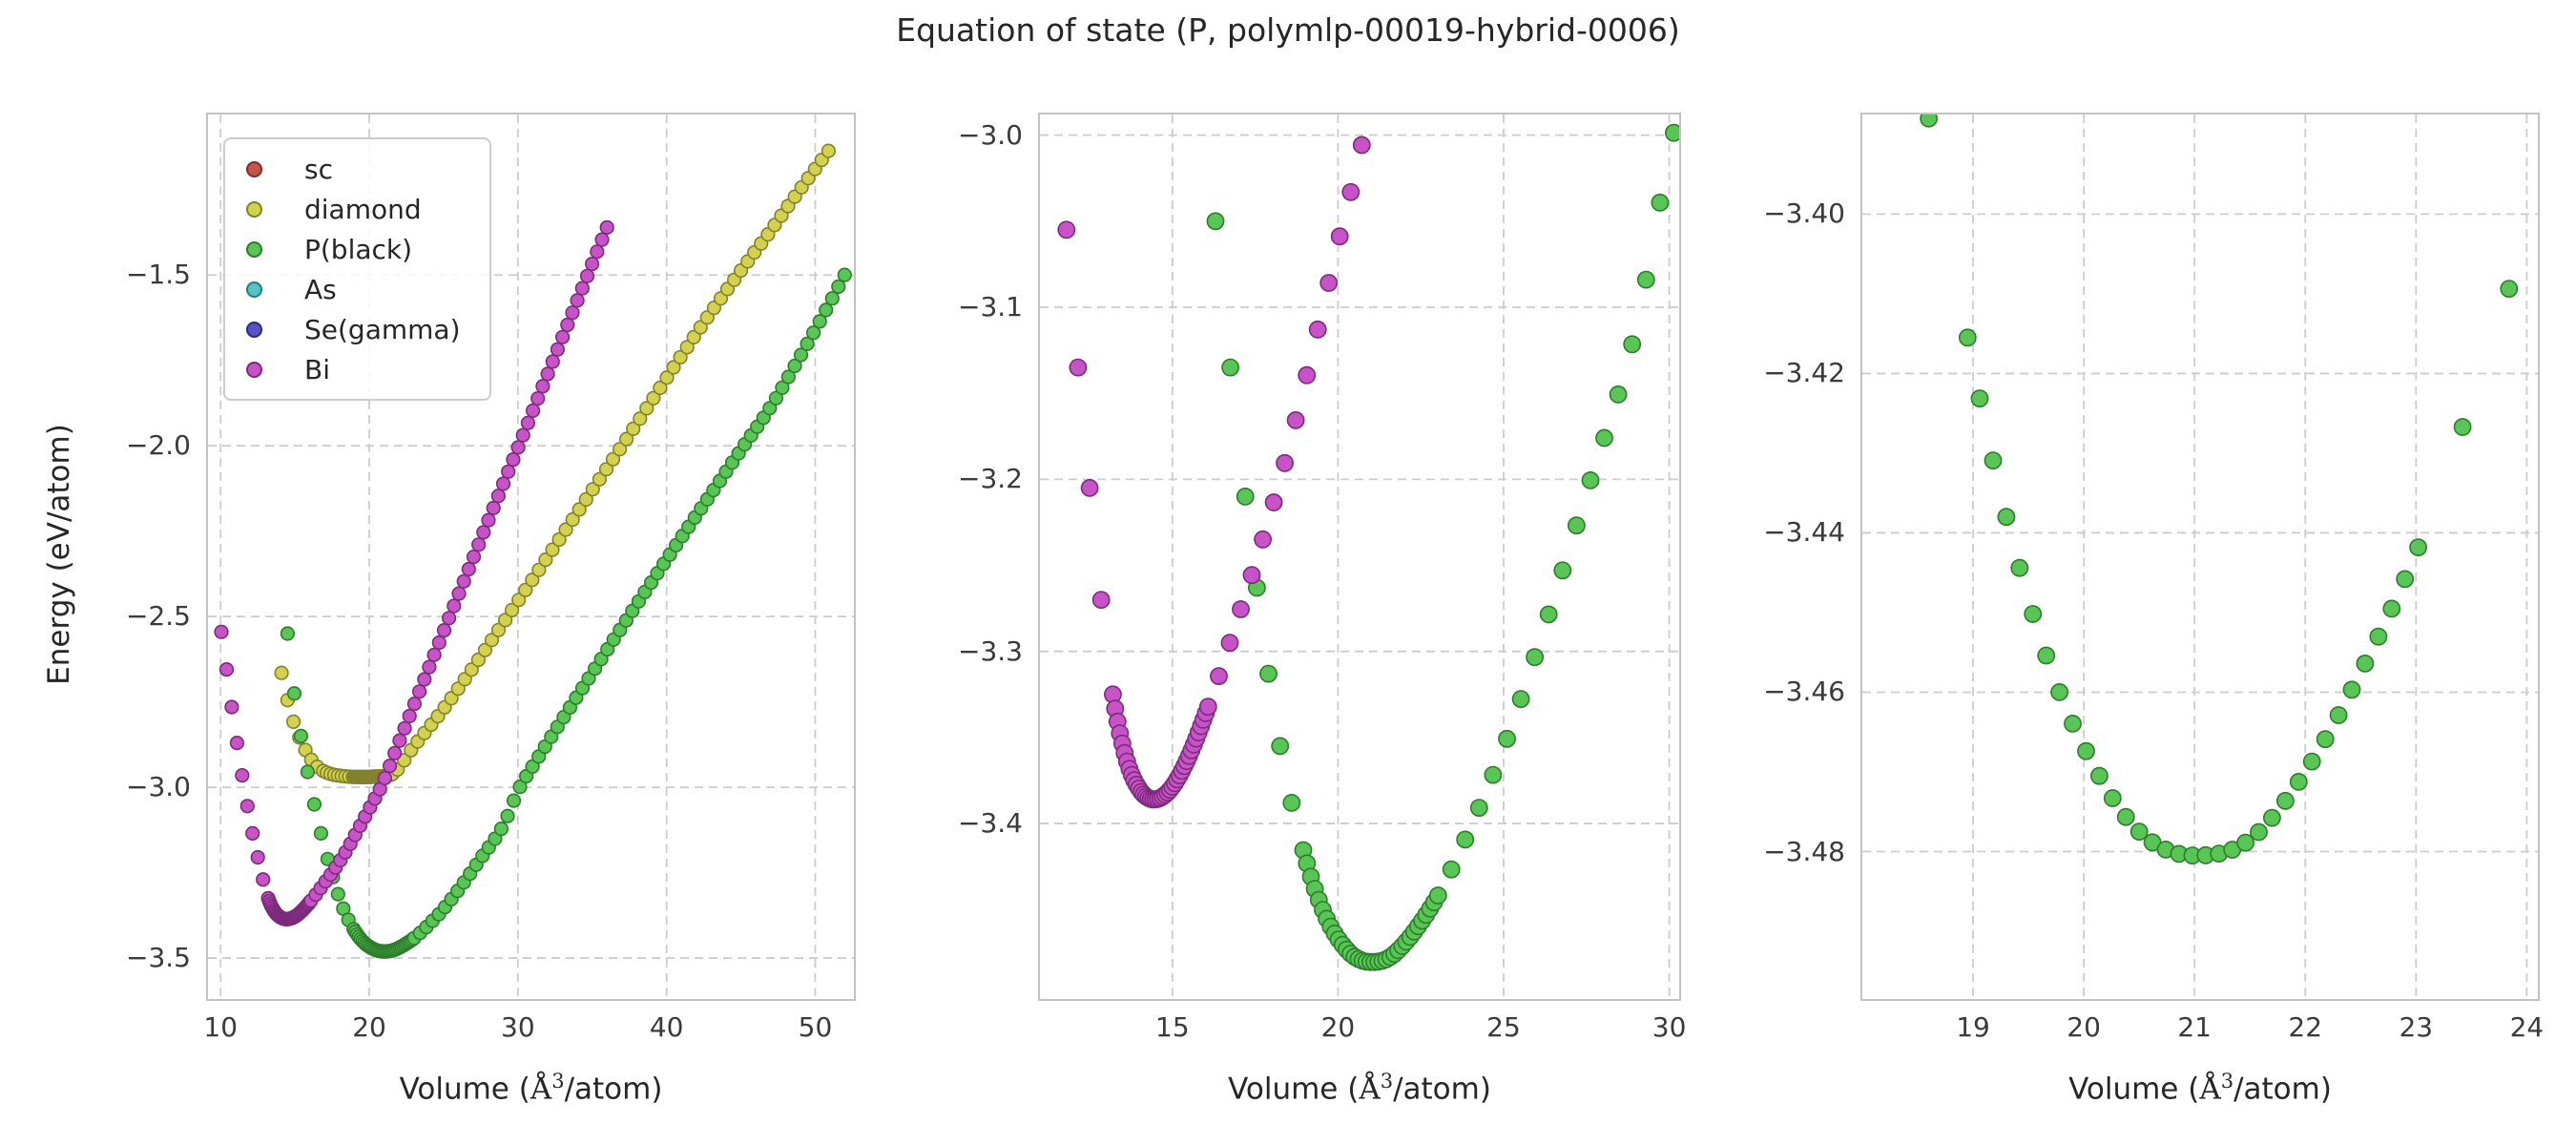 This screenshot has height=1145, width=2576. I want to click on y-tick-label: −3.3, so click(990, 651).